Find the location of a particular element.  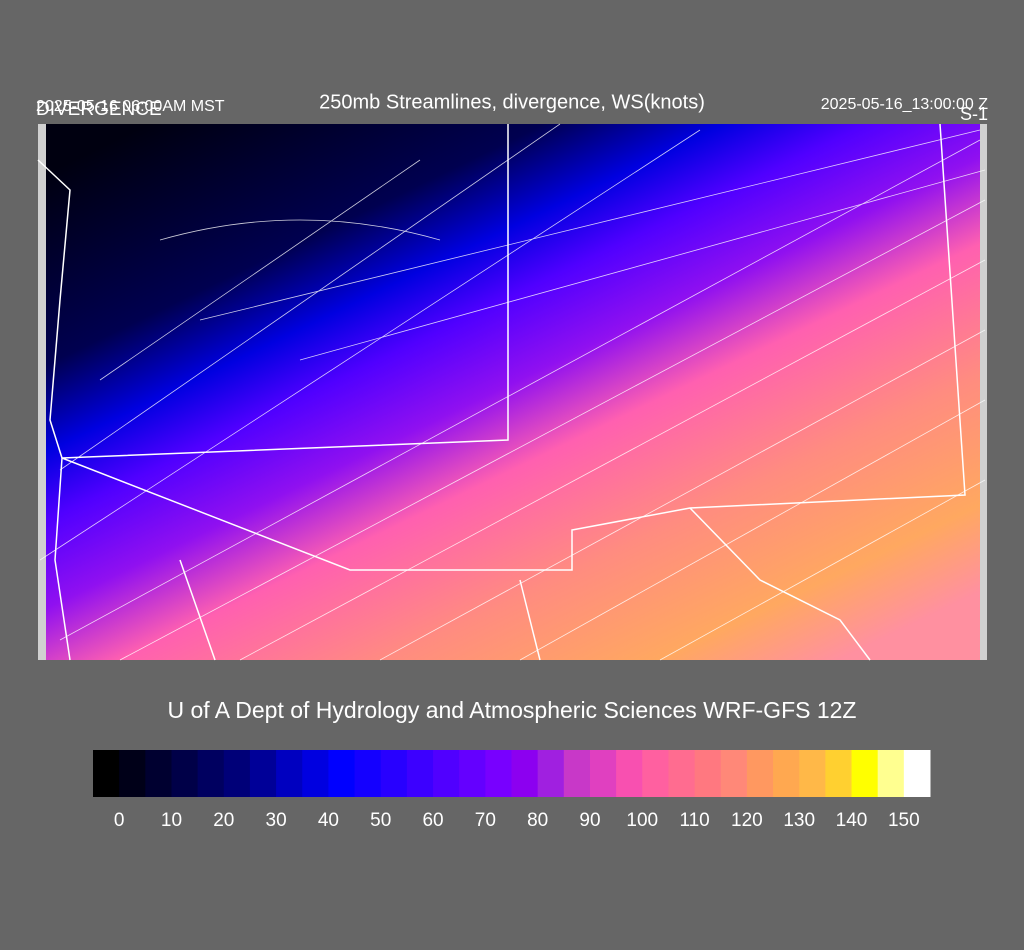

colorbar-tick-label: 20 is located at coordinates (223, 820).